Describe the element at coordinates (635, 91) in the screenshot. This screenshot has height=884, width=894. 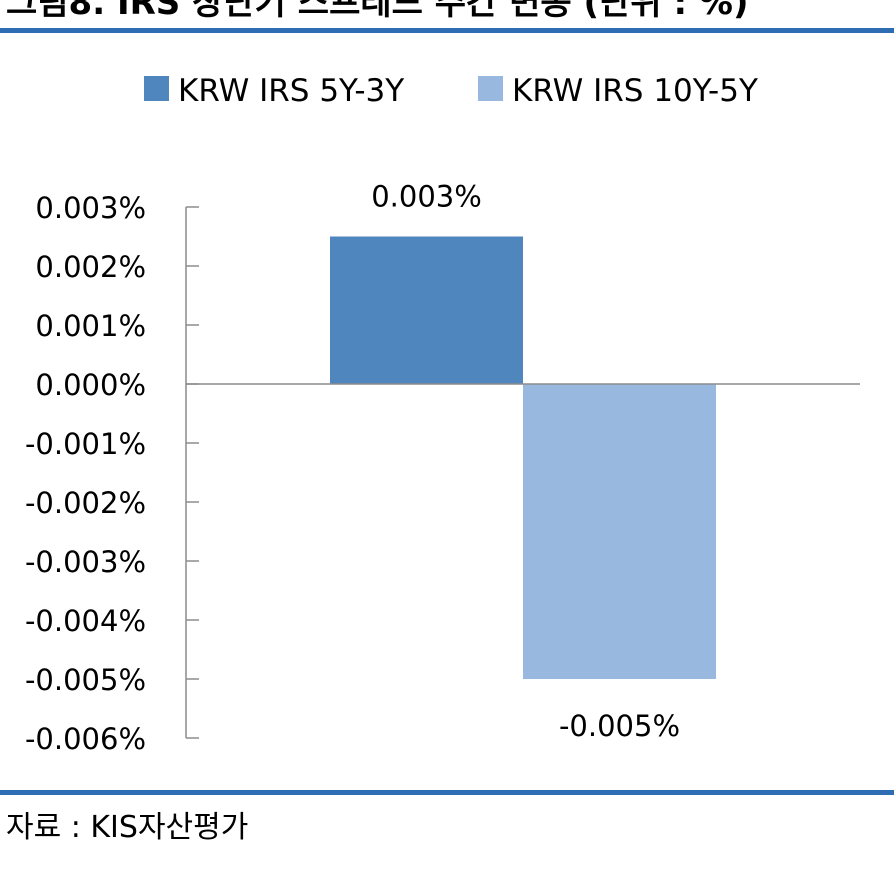
I see `legend-label-2: KRW IRS 10Y-5Y` at that location.